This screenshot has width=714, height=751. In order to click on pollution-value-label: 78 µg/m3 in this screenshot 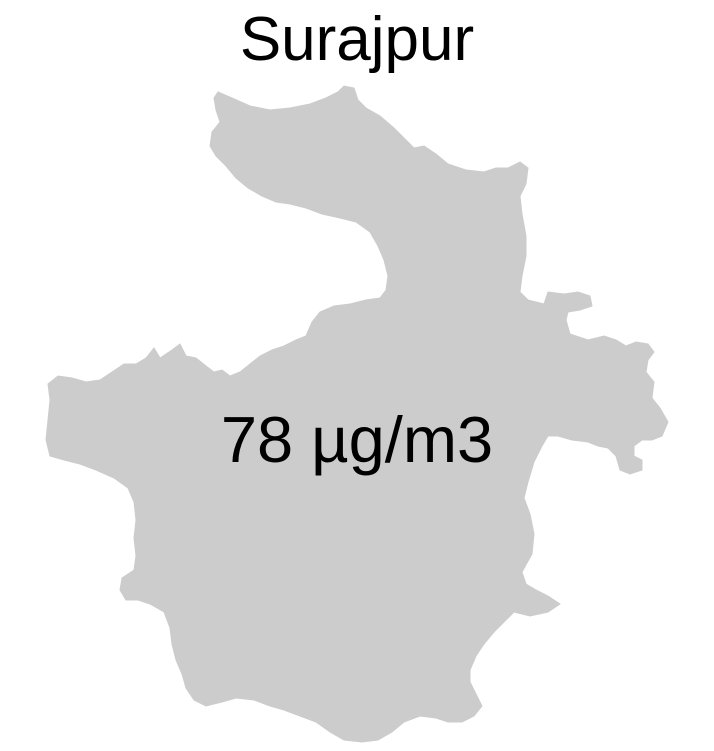, I will do `click(357, 439)`.